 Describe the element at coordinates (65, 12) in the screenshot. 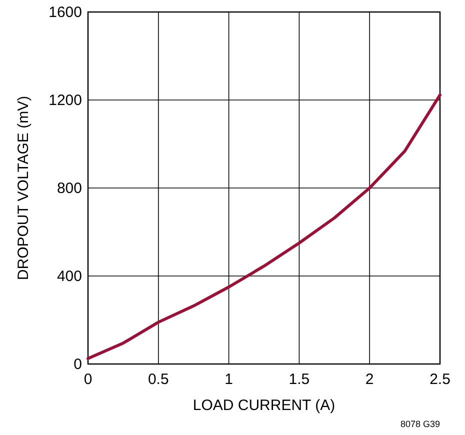

I see `y-tick-label: 1600` at that location.